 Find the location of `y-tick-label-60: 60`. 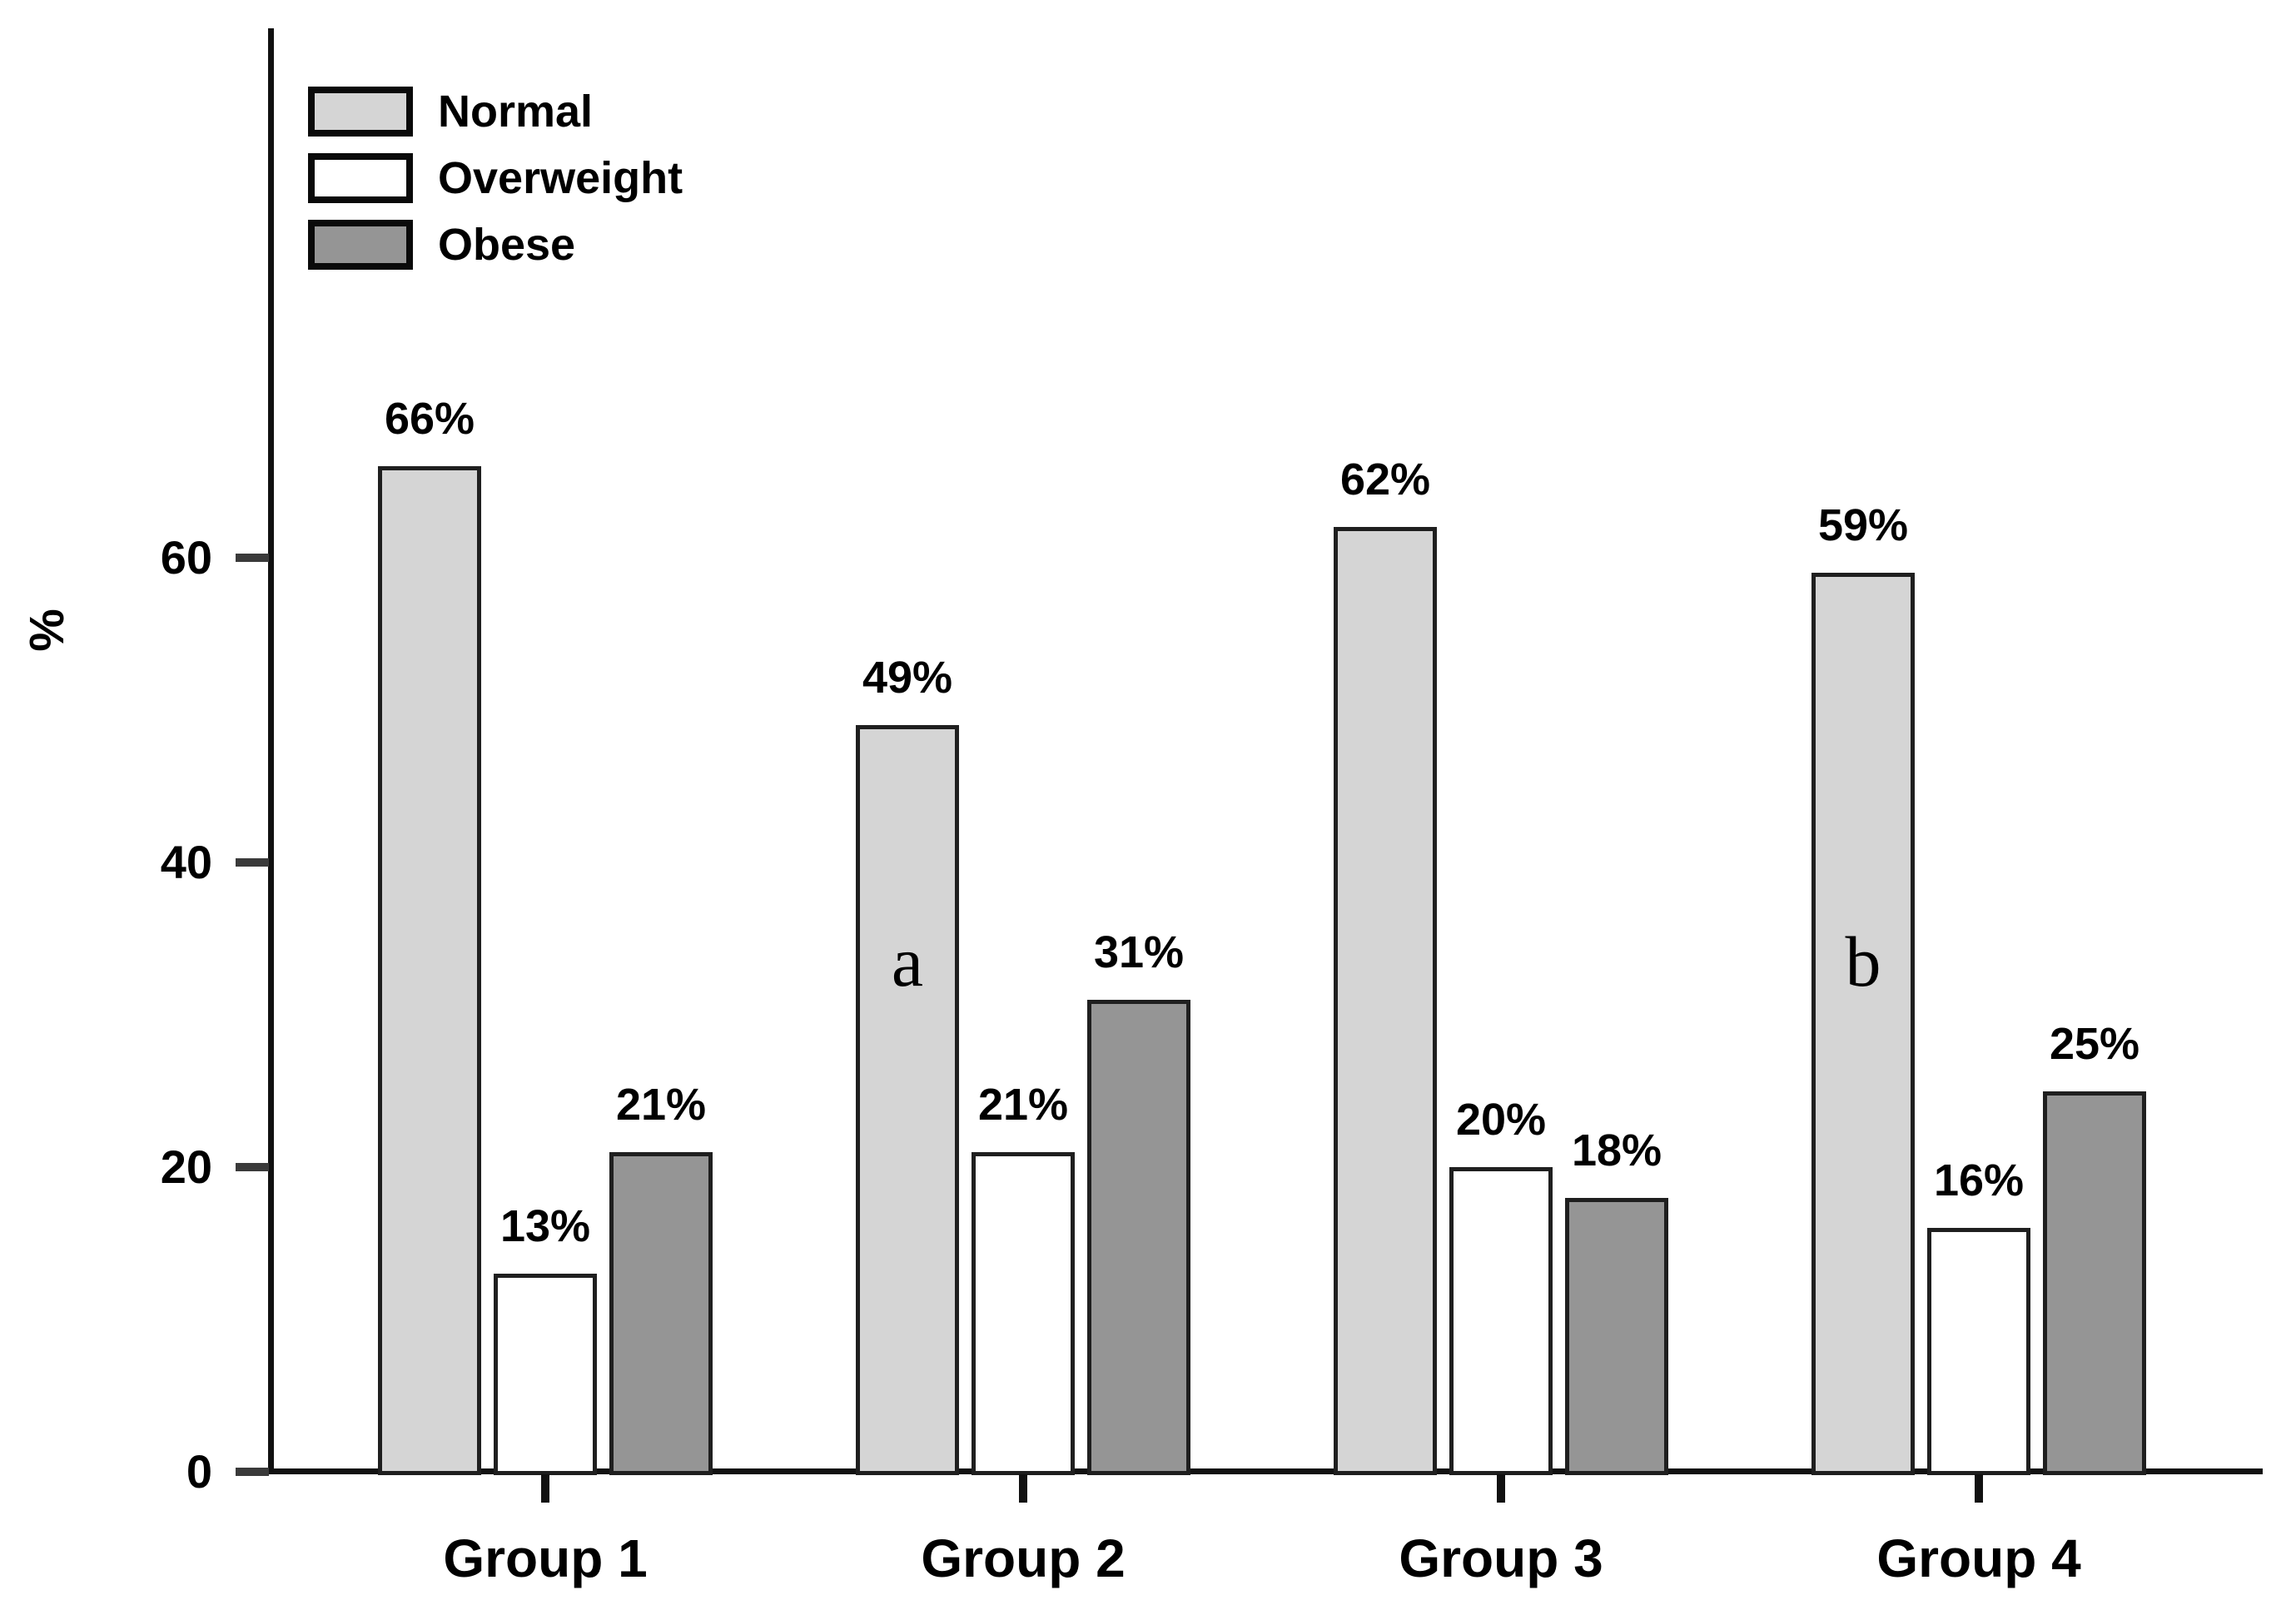

y-tick-label-60: 60 is located at coordinates (186, 558).